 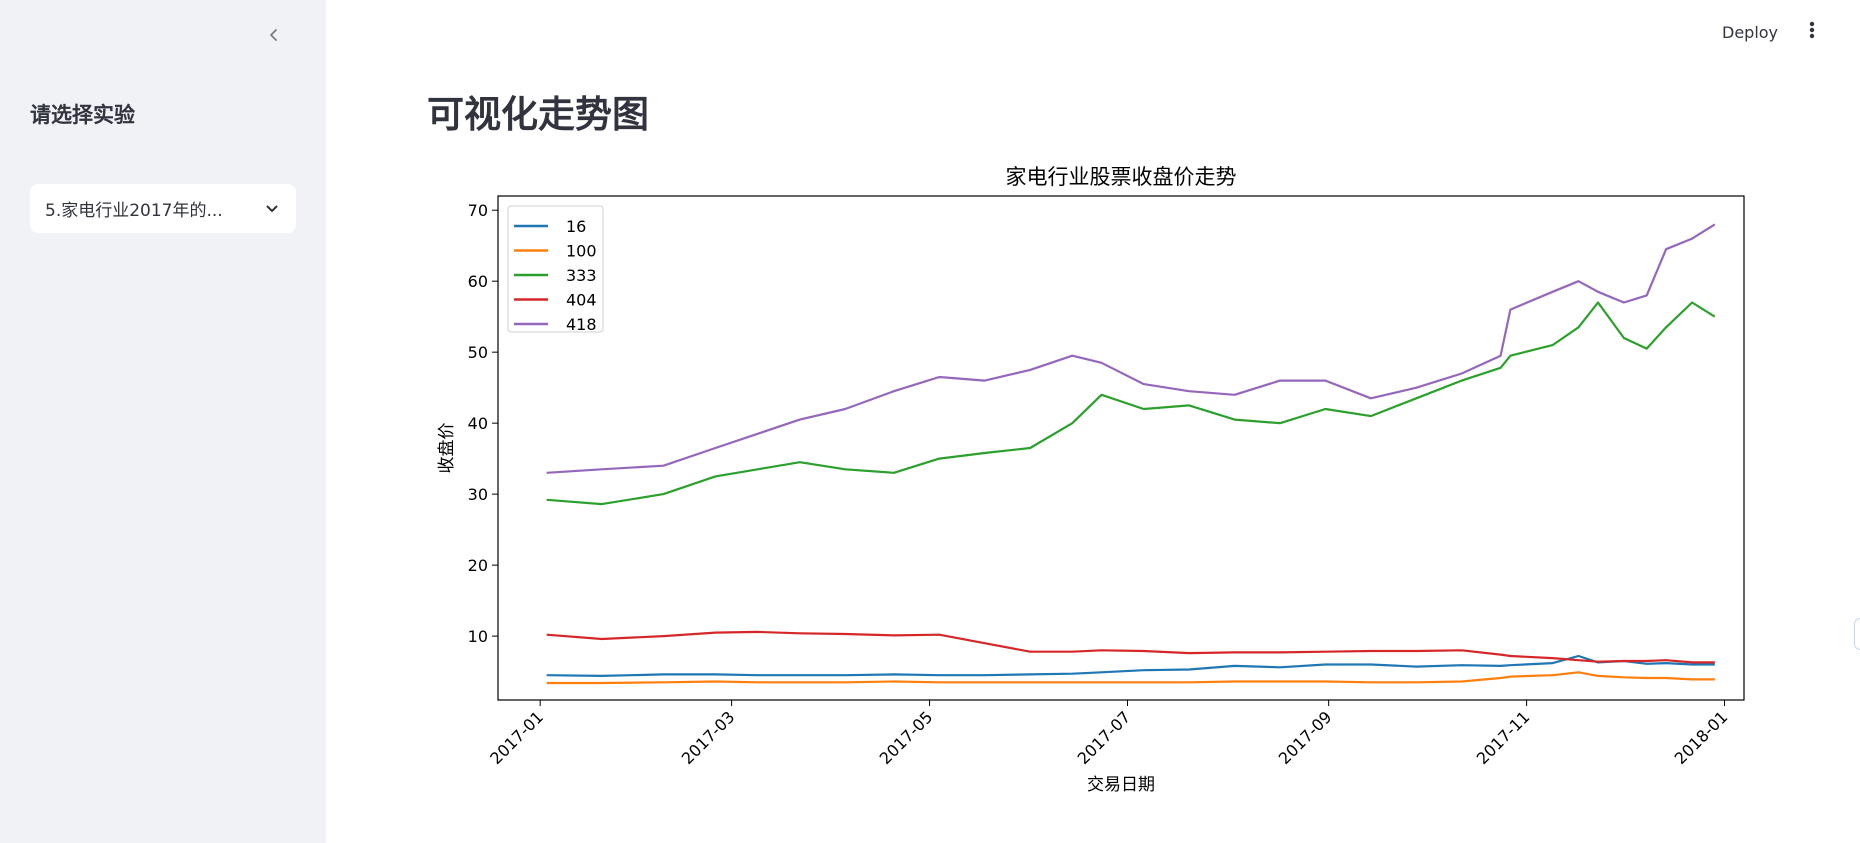 I want to click on legend-label-16: 16, so click(x=576, y=226).